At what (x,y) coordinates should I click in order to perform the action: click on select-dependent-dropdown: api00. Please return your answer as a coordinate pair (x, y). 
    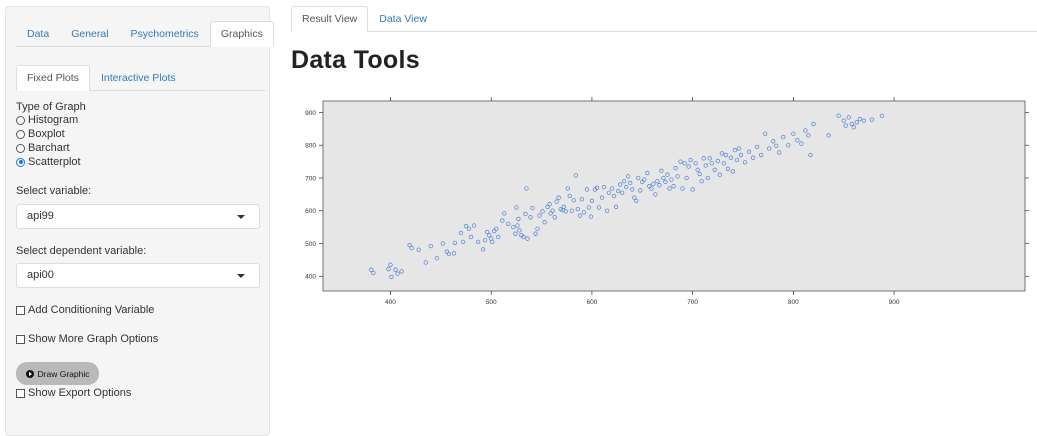
    Looking at the image, I should click on (138, 275).